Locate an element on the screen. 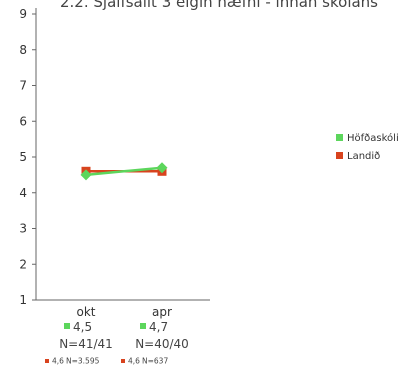 This screenshot has width=416, height=369. data-label: 4,7 is located at coordinates (158, 327).